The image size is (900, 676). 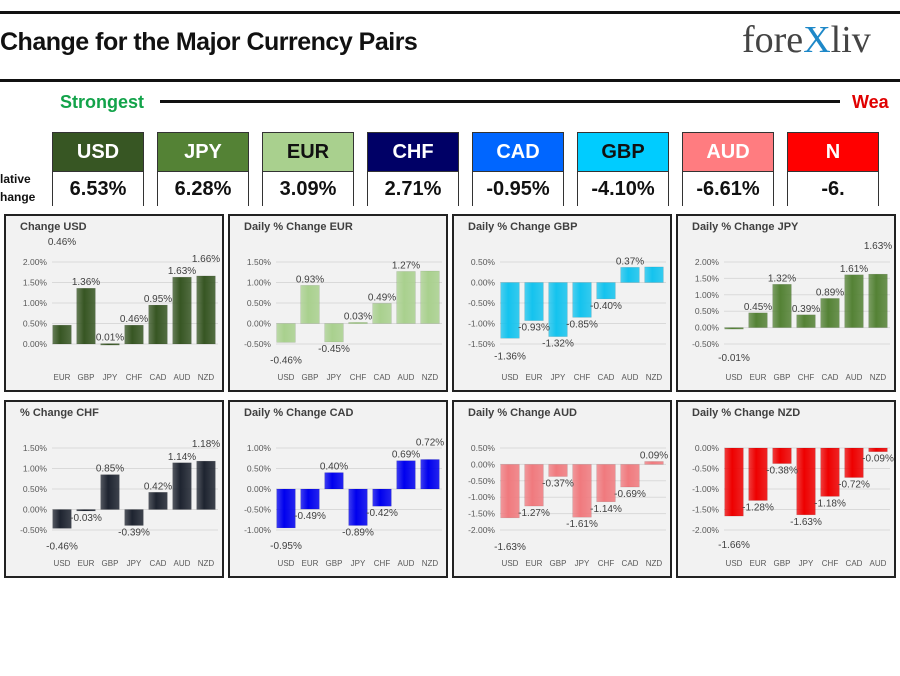 I want to click on chart-title: Daily % Change NZD, so click(x=746, y=413).